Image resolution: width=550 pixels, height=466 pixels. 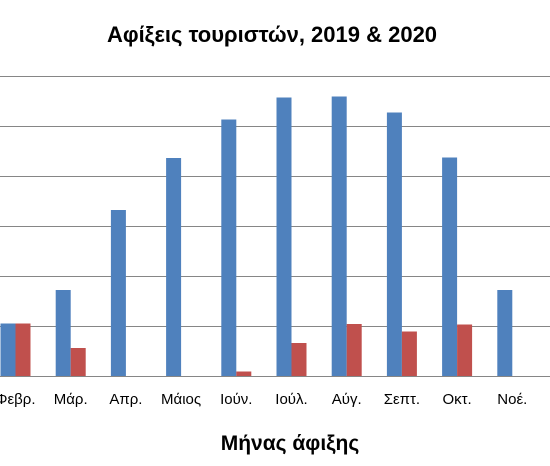 I want to click on x-axis-title: Μήνας άφιξης, so click(x=290, y=443).